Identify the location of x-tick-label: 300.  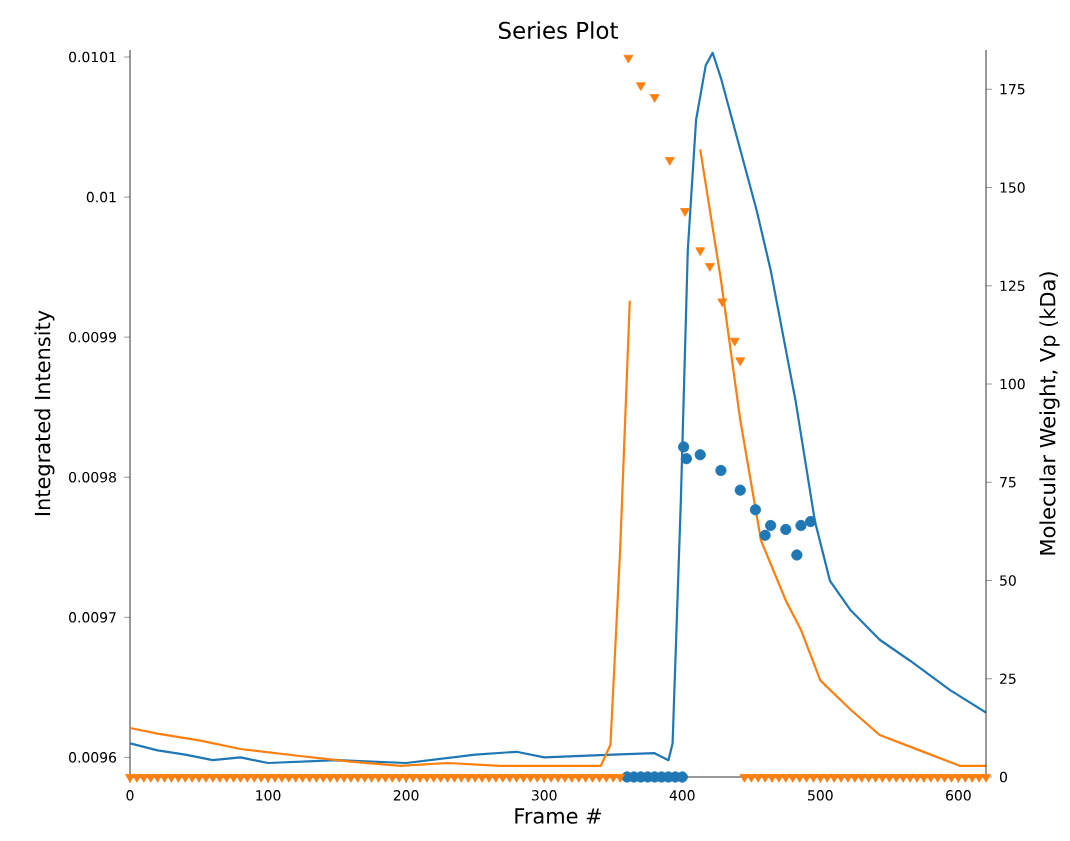
(544, 795).